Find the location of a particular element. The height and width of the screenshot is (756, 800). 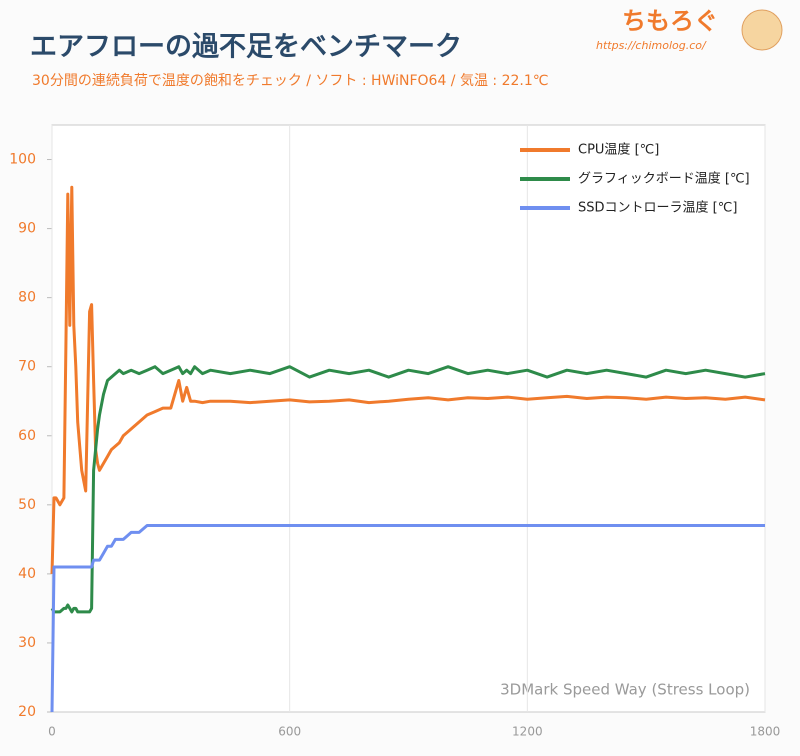

chart-title: エアフローの過不足をベンチマーク is located at coordinates (246, 47).